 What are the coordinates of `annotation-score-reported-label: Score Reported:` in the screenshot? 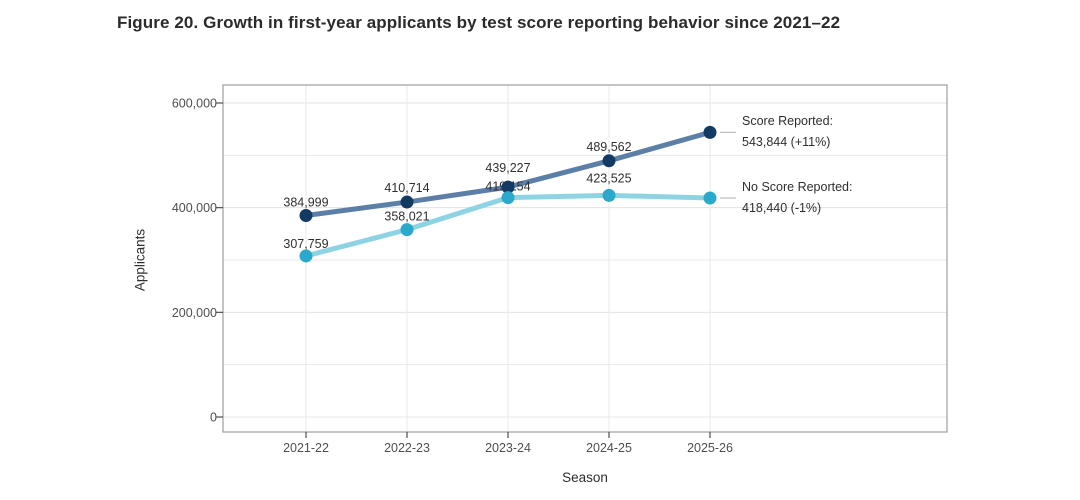 It's located at (788, 121).